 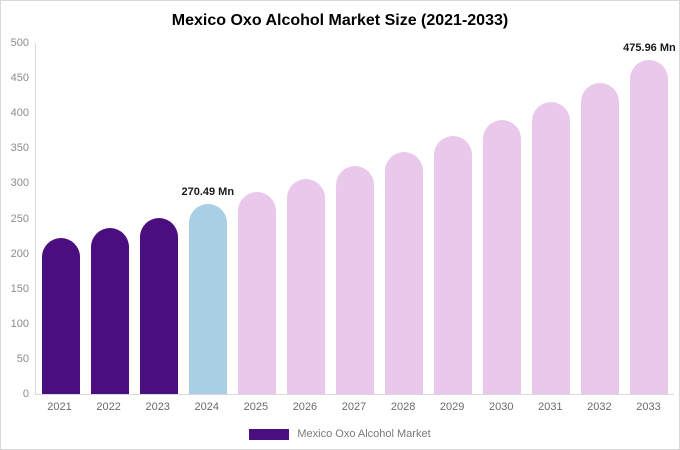 I want to click on bar-2030, so click(x=502, y=256).